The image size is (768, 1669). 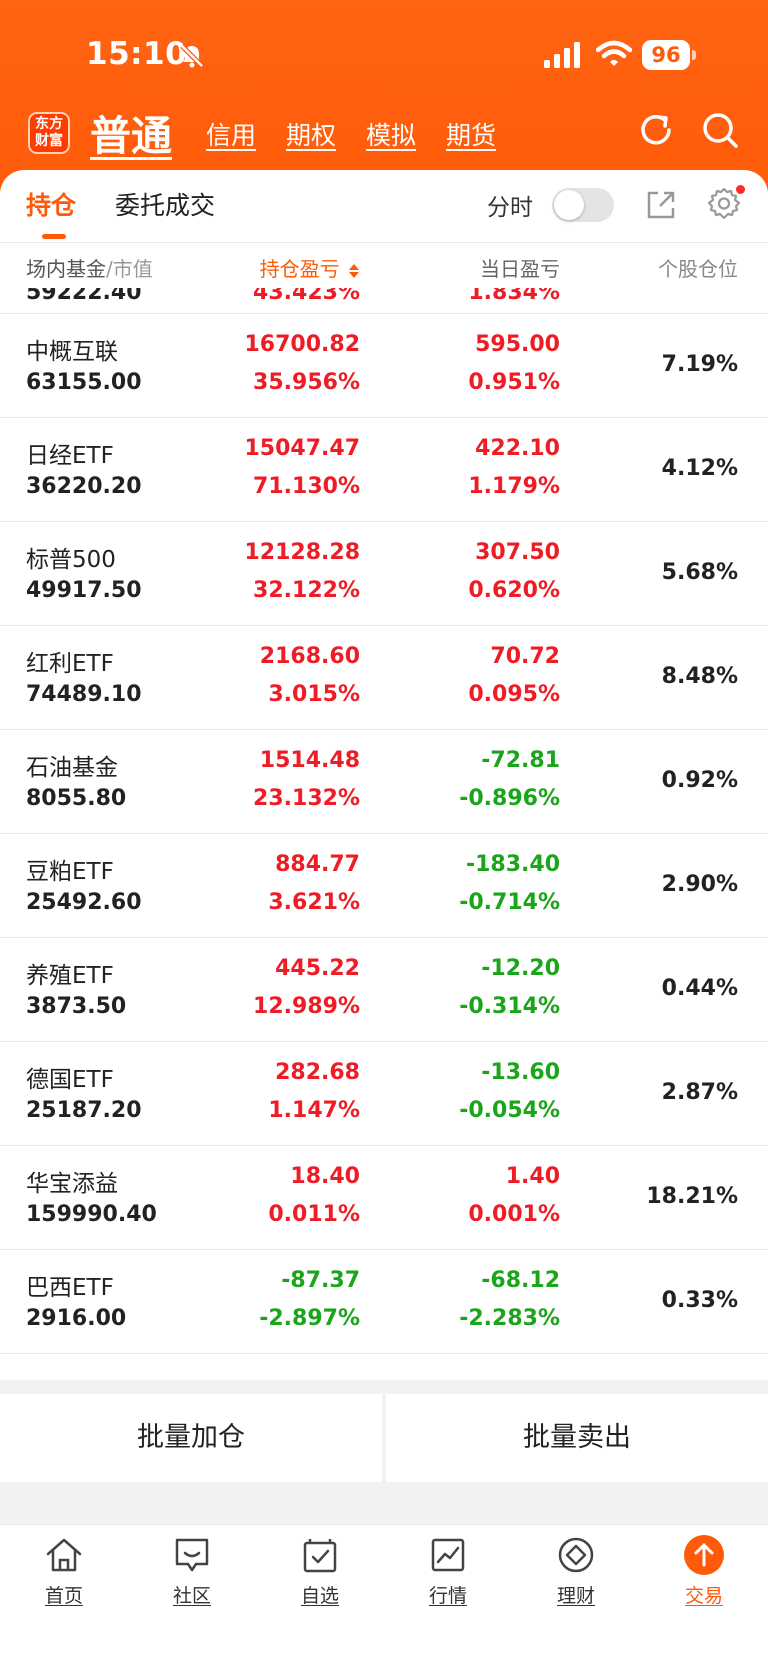 I want to click on nav-label: 理财, so click(x=575, y=1596).